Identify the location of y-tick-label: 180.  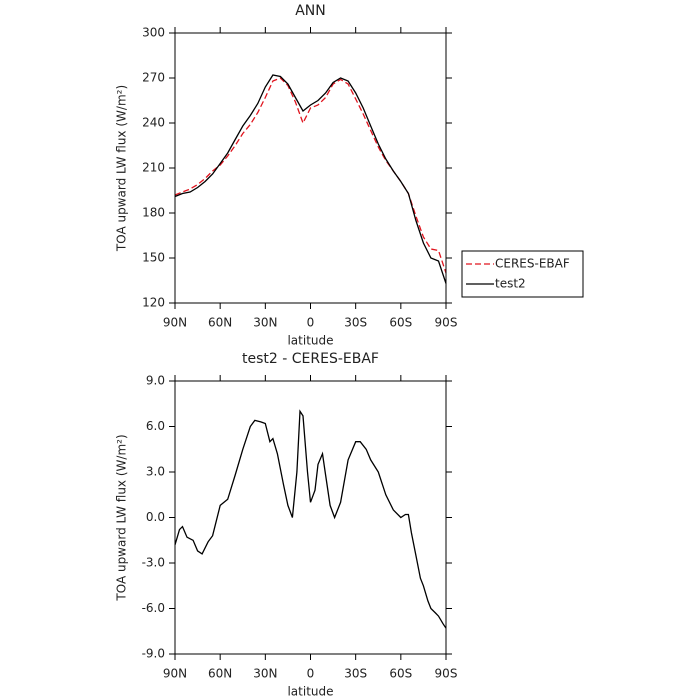
(153, 213).